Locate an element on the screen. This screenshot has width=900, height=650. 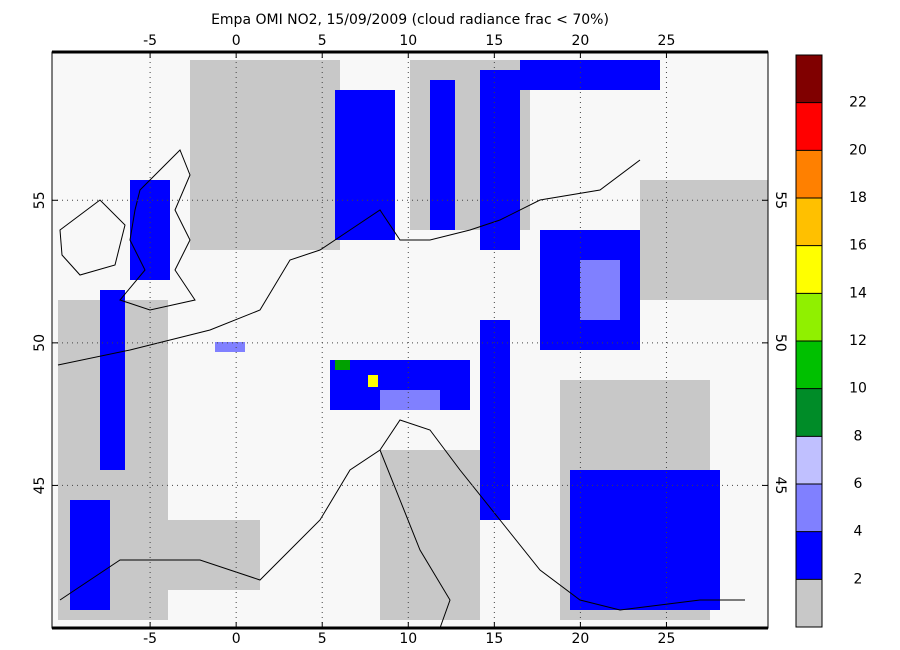
colorbar-label: 14 is located at coordinates (858, 293).